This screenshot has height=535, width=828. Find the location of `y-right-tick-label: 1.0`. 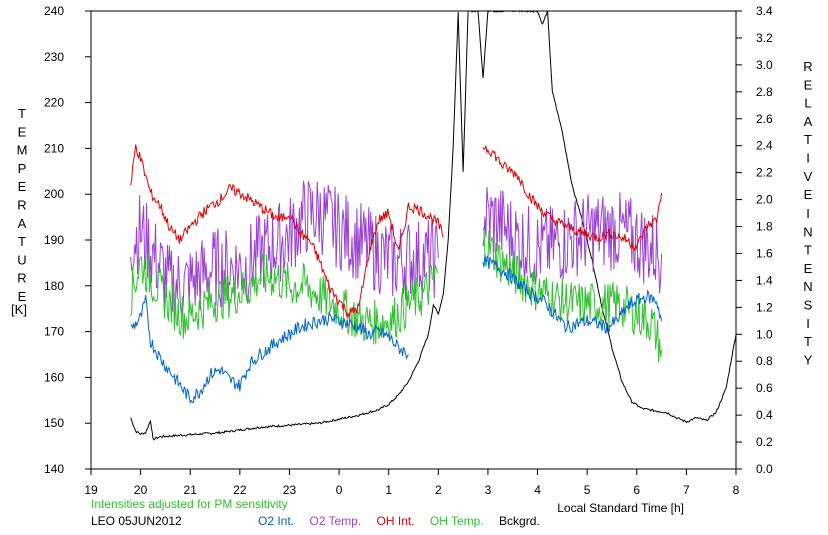

y-right-tick-label: 1.0 is located at coordinates (764, 334).